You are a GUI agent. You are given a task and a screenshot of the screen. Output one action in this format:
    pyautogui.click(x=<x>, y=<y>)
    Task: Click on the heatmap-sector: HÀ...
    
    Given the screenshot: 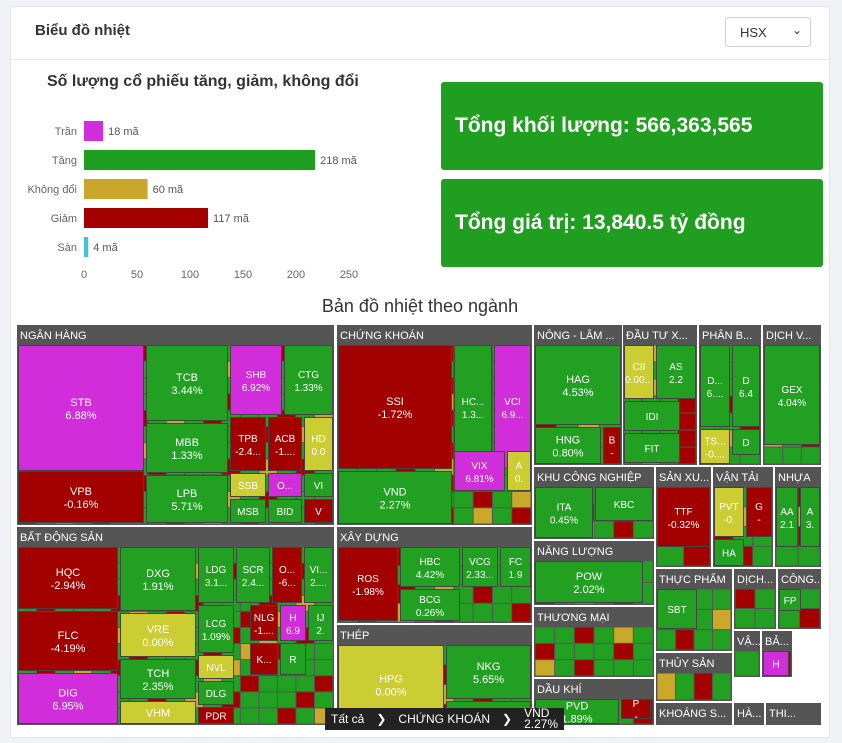 What is the action you would take?
    pyautogui.click(x=749, y=714)
    